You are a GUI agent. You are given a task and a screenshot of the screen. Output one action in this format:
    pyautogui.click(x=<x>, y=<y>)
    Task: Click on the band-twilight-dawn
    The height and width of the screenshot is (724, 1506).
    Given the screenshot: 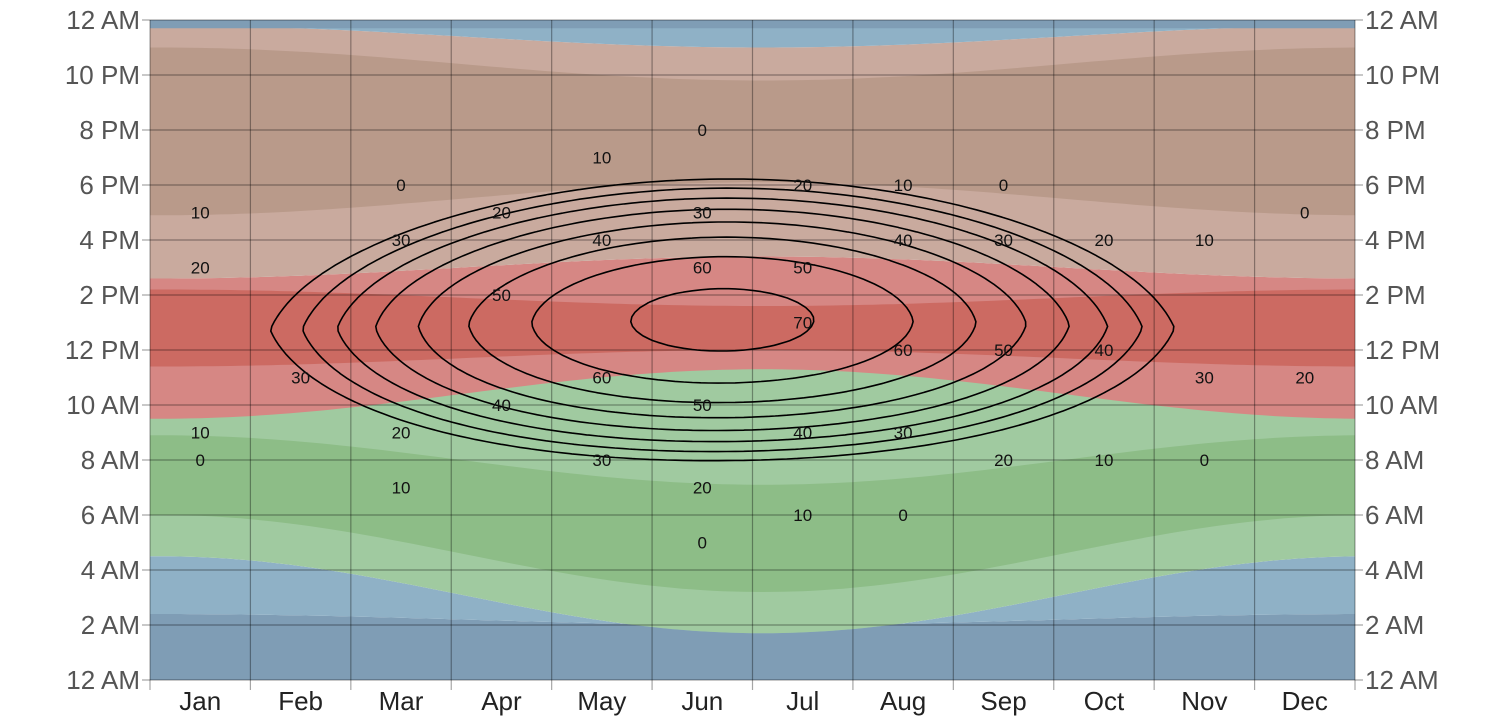 What is the action you would take?
    pyautogui.click(x=752, y=595)
    